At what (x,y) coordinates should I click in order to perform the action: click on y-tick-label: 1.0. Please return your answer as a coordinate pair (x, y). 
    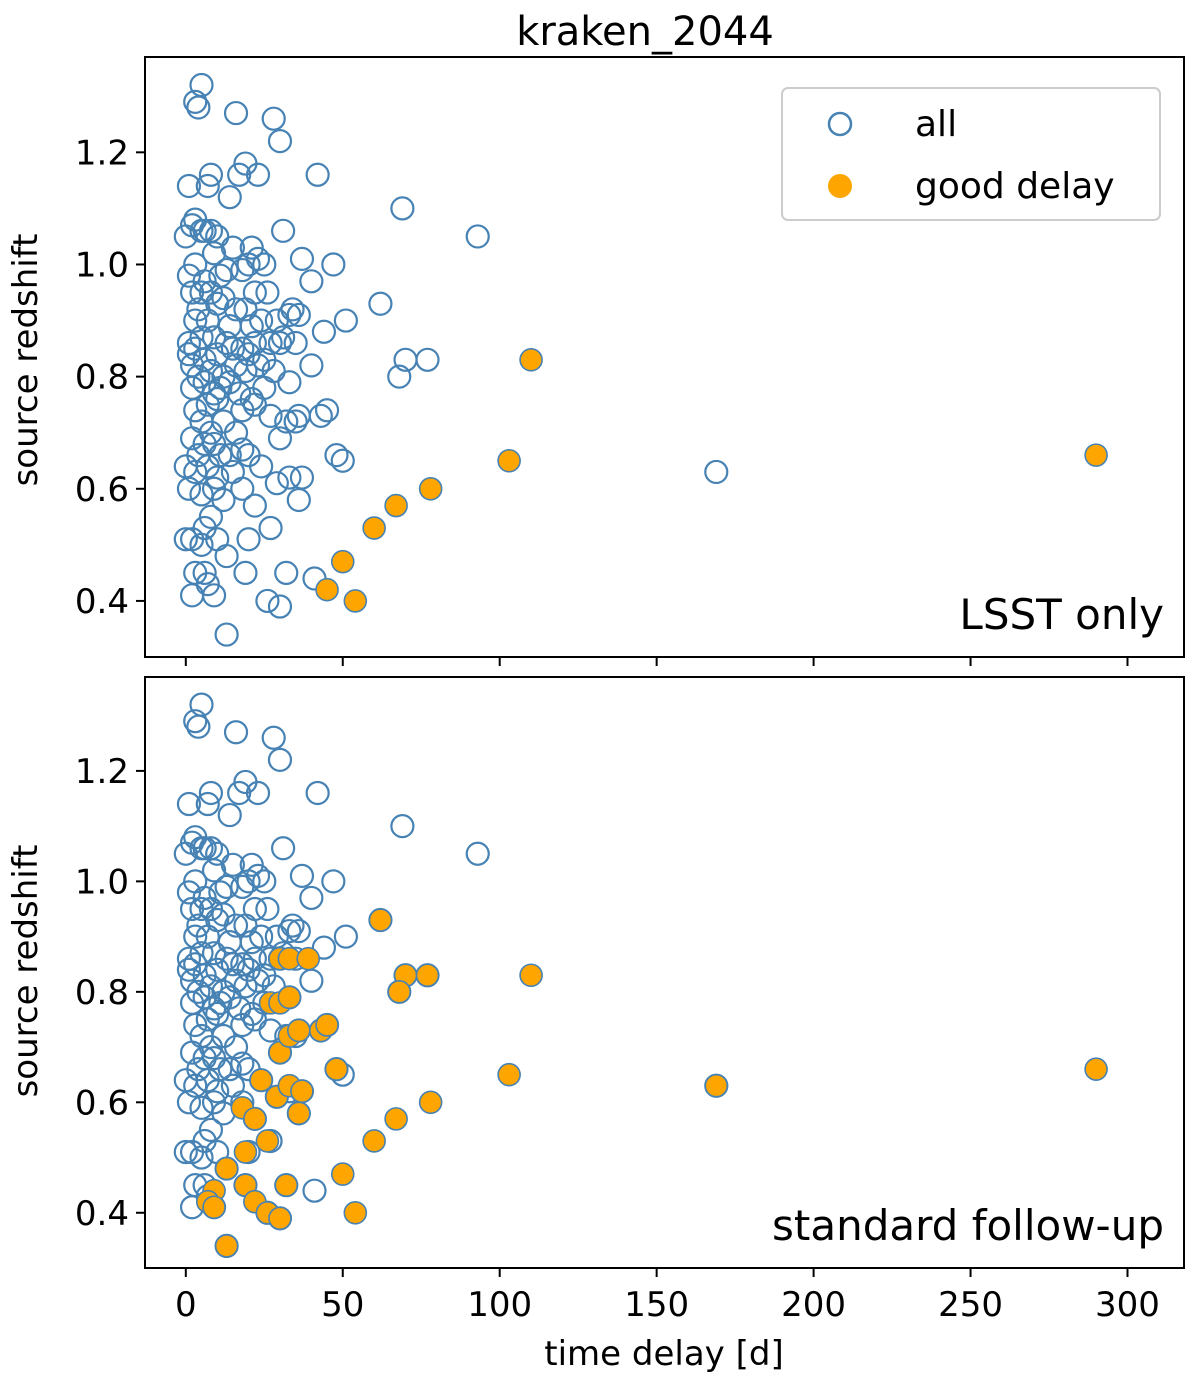
    Looking at the image, I should click on (102, 265).